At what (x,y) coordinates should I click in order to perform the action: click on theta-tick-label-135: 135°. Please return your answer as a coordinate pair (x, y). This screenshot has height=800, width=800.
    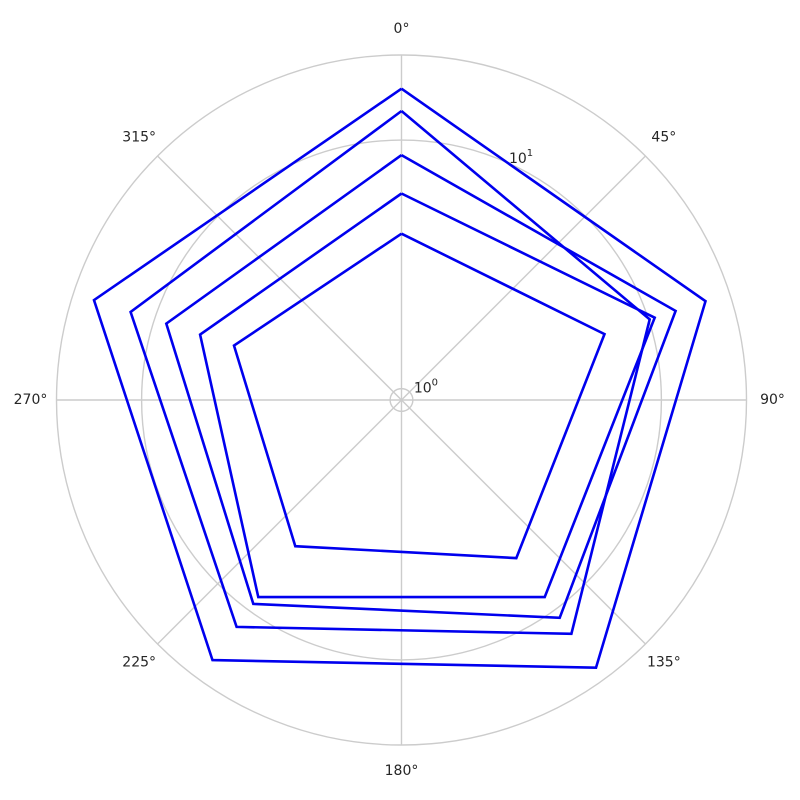
    Looking at the image, I should click on (664, 662).